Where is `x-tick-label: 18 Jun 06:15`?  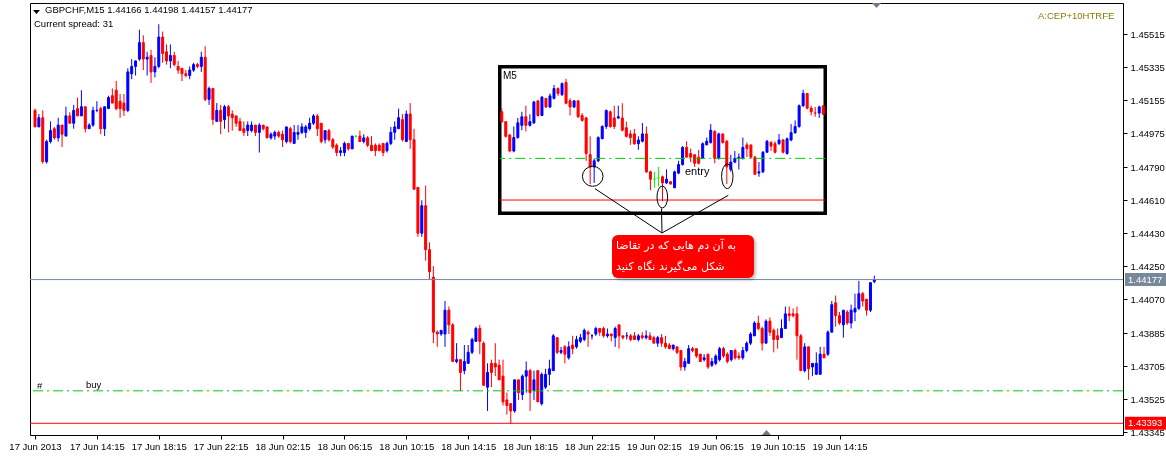
x-tick-label: 18 Jun 06:15 is located at coordinates (345, 446).